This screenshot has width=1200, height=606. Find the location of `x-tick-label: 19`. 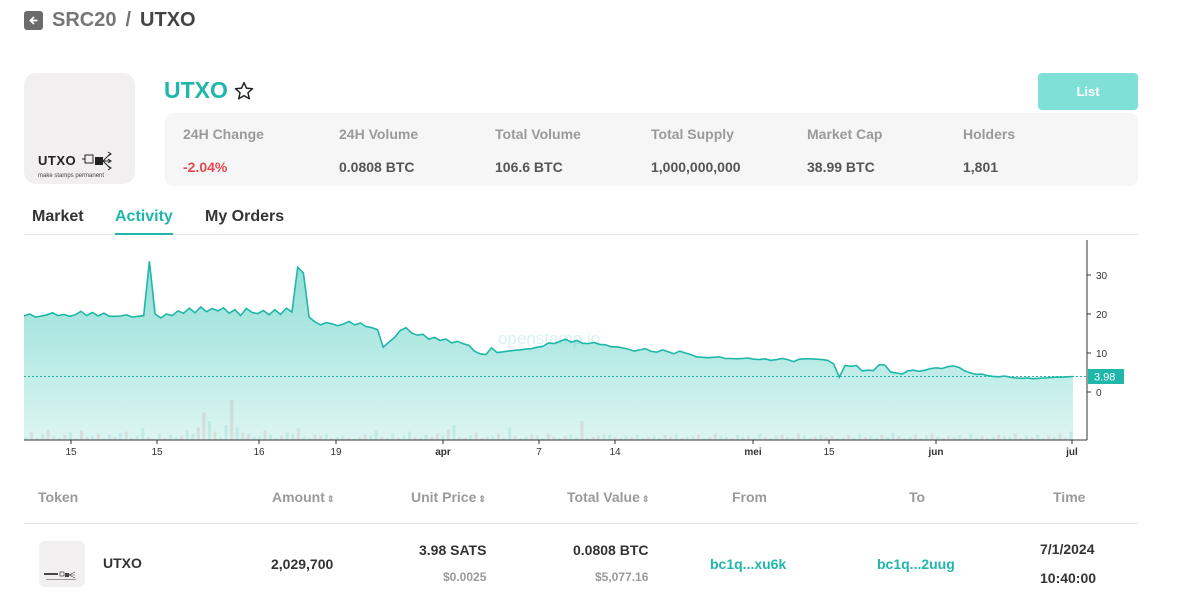

x-tick-label: 19 is located at coordinates (336, 452).